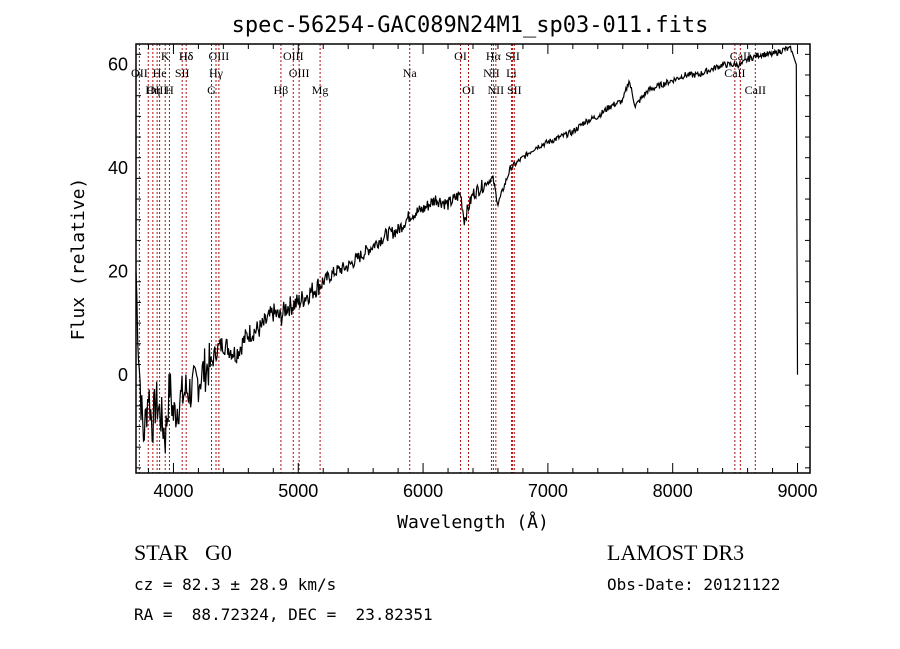 The height and width of the screenshot is (649, 900). What do you see at coordinates (470, 25) in the screenshot?
I see `chart-title: spec-56254-GAC089N24M1_sp03-011.fits` at bounding box center [470, 25].